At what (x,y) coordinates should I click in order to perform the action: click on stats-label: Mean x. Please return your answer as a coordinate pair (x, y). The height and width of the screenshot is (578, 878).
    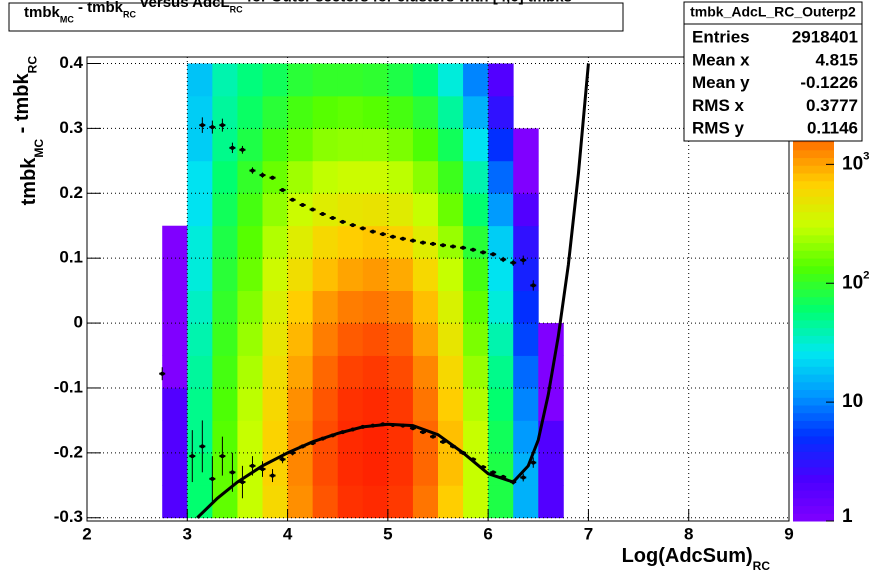
    Looking at the image, I should click on (721, 59).